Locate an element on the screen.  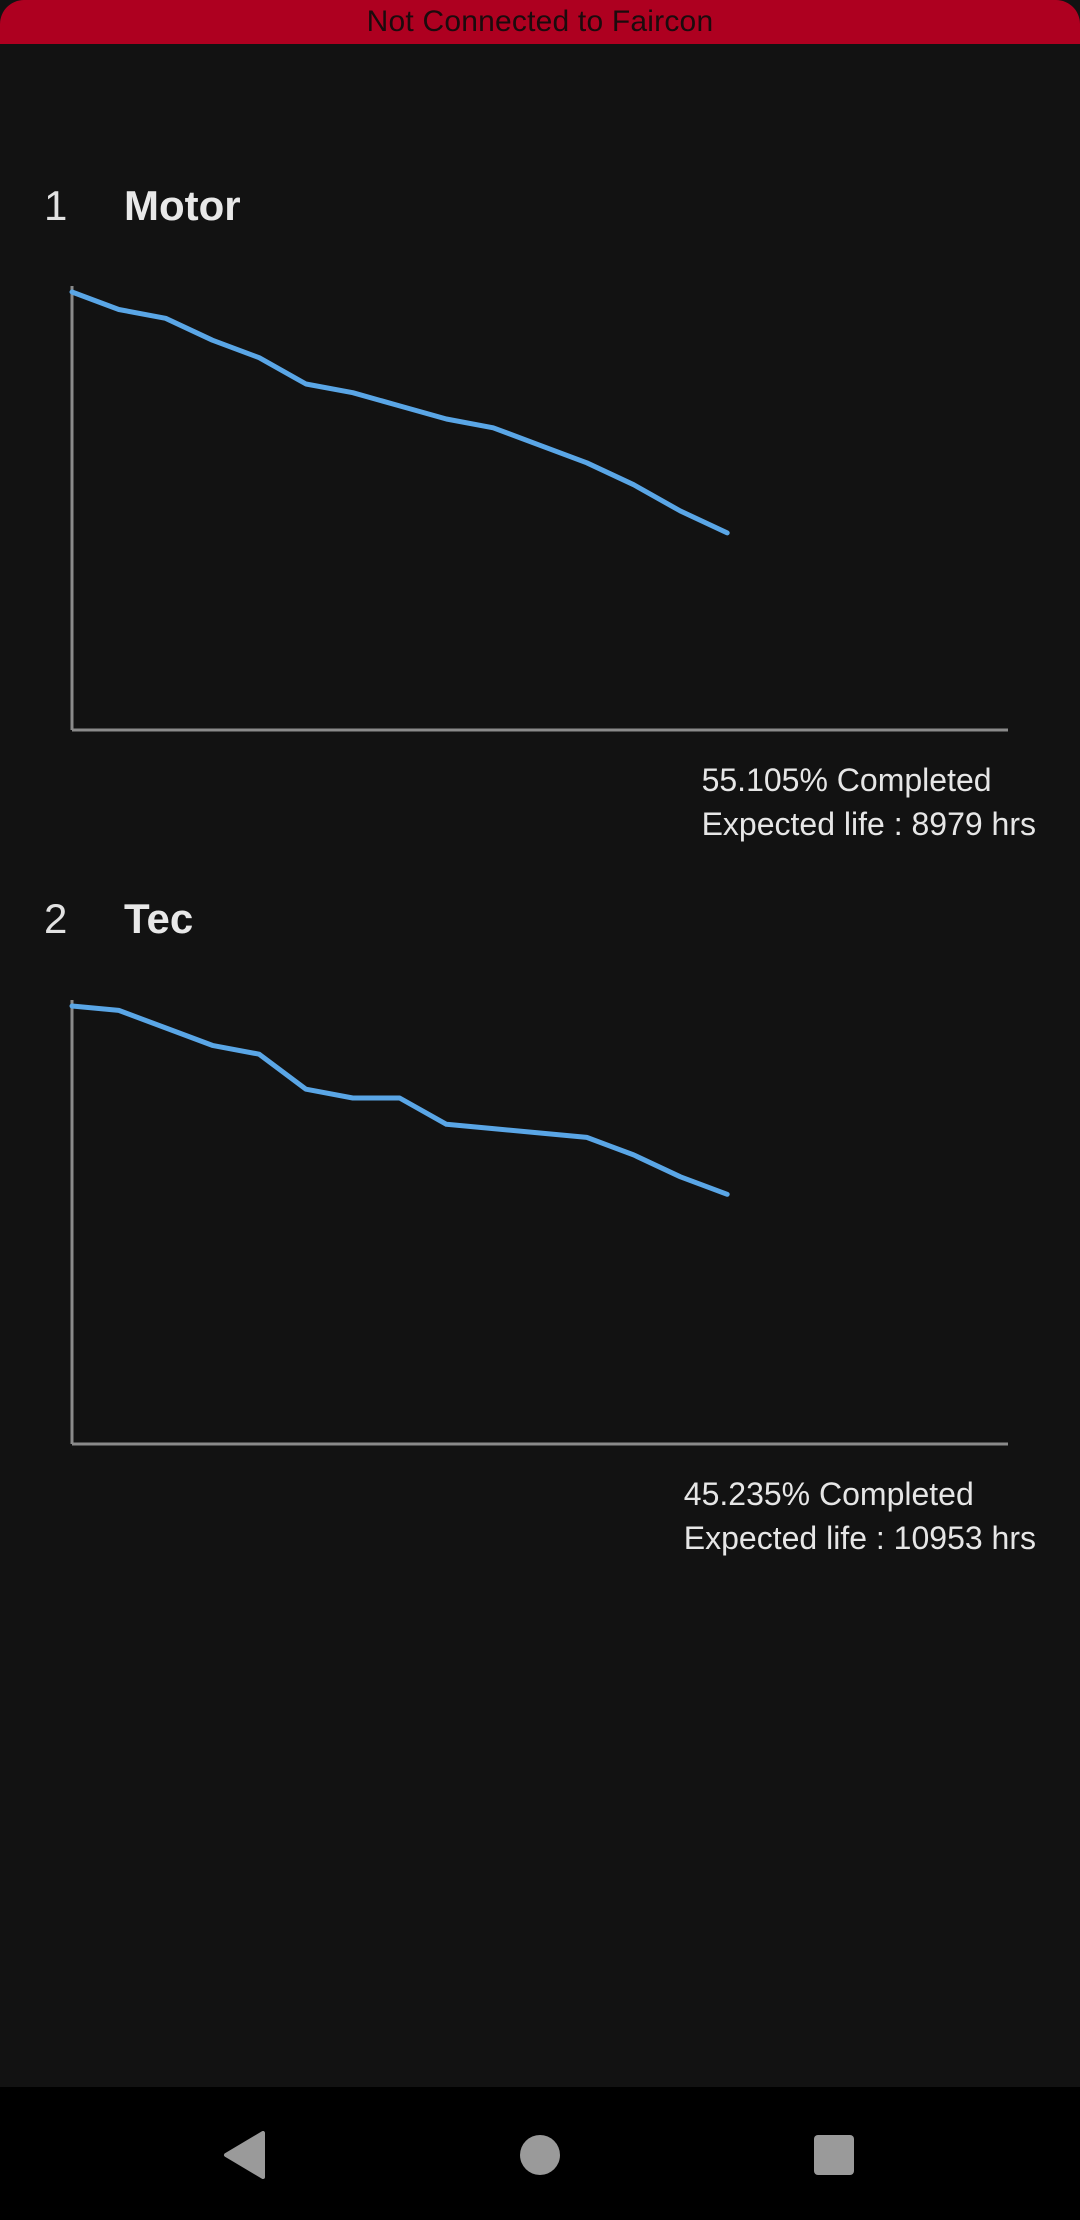
component-index: 2 is located at coordinates (56, 918).